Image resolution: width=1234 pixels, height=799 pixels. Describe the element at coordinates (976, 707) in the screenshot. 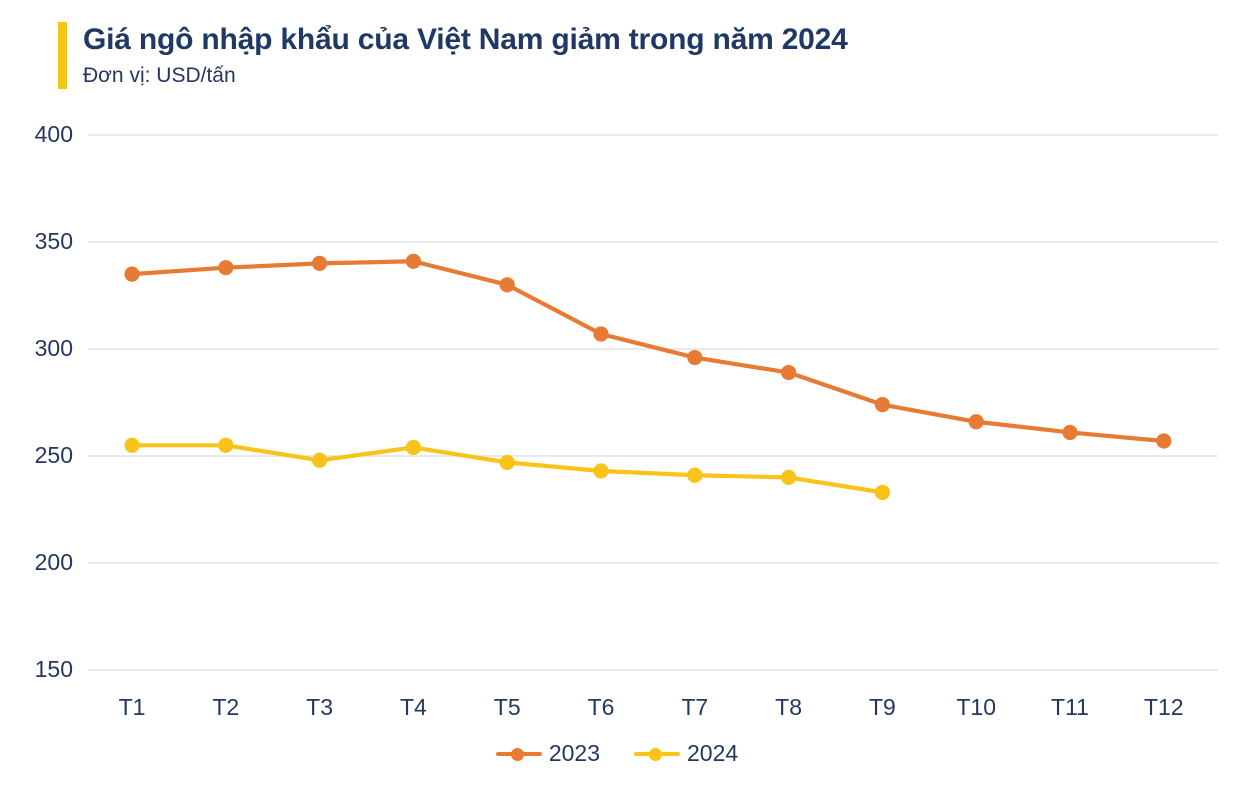

I see `x-axis-tick-label: T10` at that location.